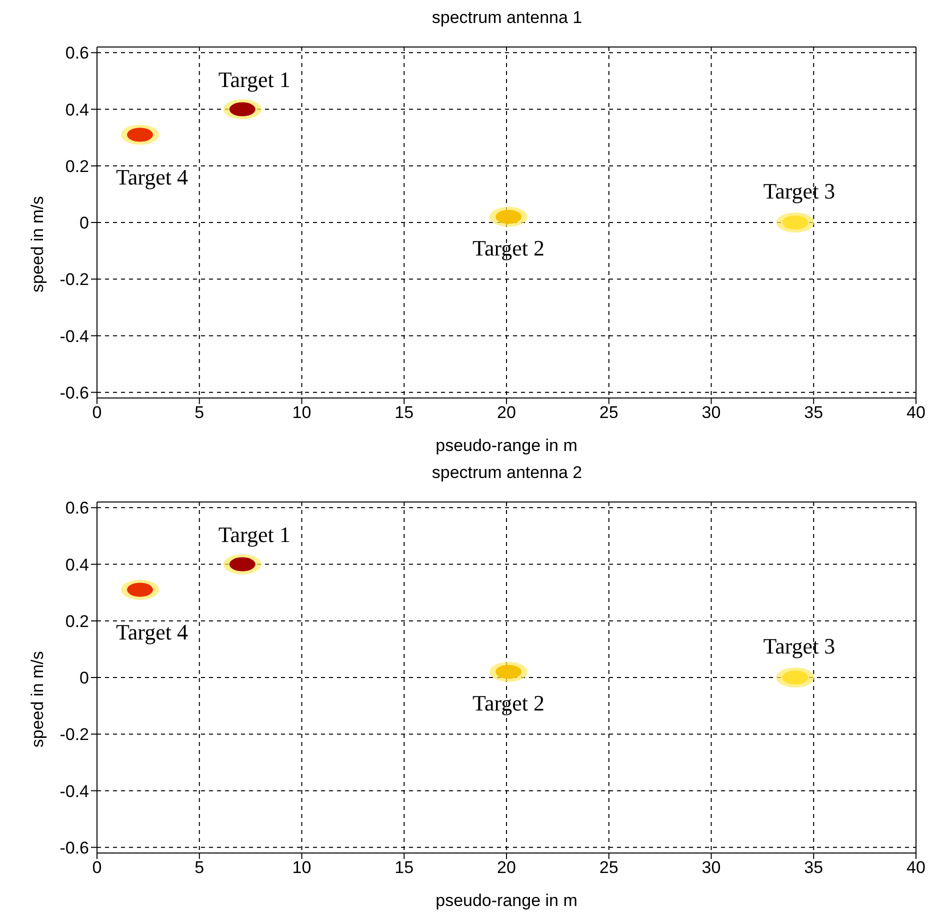 The width and height of the screenshot is (937, 916). I want to click on chart-title: spectrum antenna 2, so click(507, 473).